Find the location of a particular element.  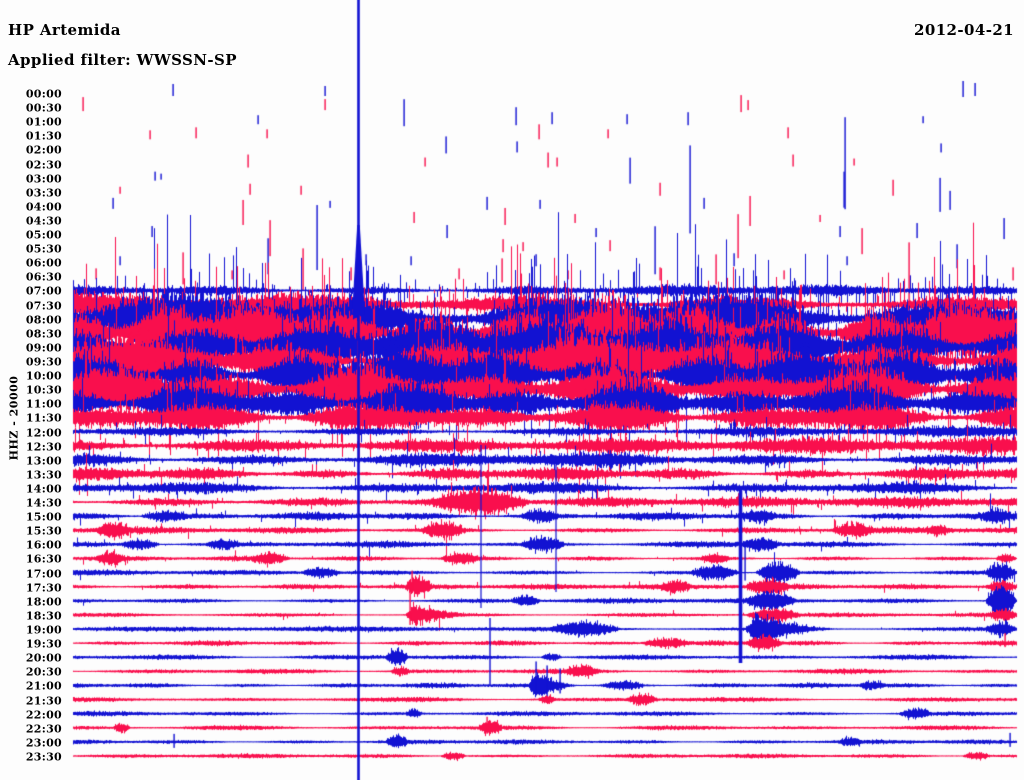

time-label-0000: 00:00 is located at coordinates (43, 94).